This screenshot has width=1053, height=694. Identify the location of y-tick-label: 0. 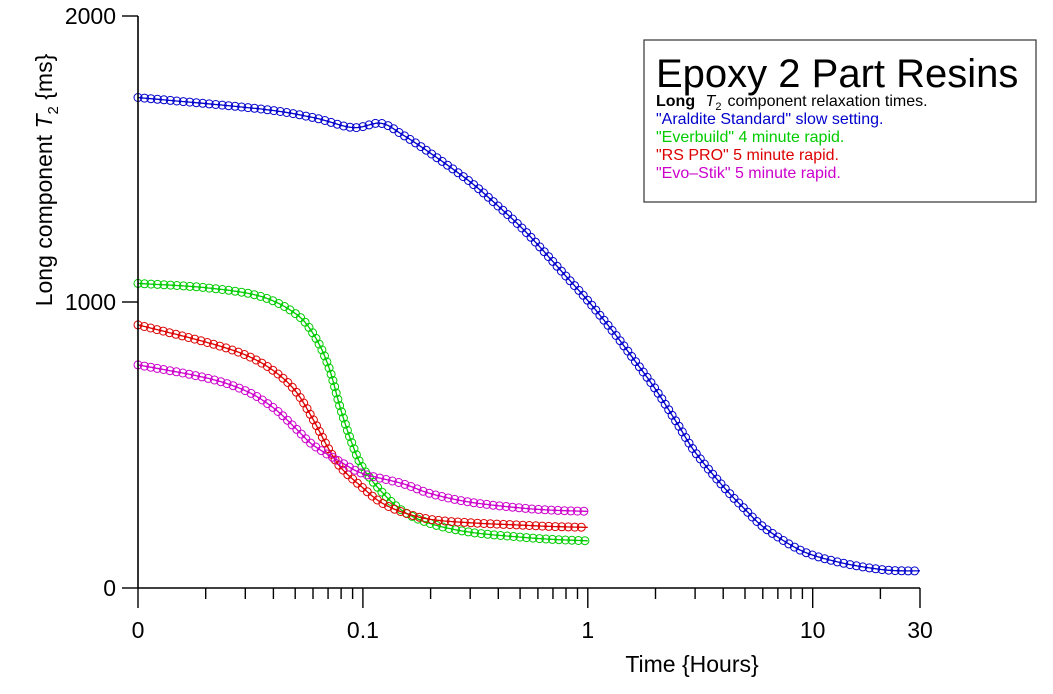
(109, 588).